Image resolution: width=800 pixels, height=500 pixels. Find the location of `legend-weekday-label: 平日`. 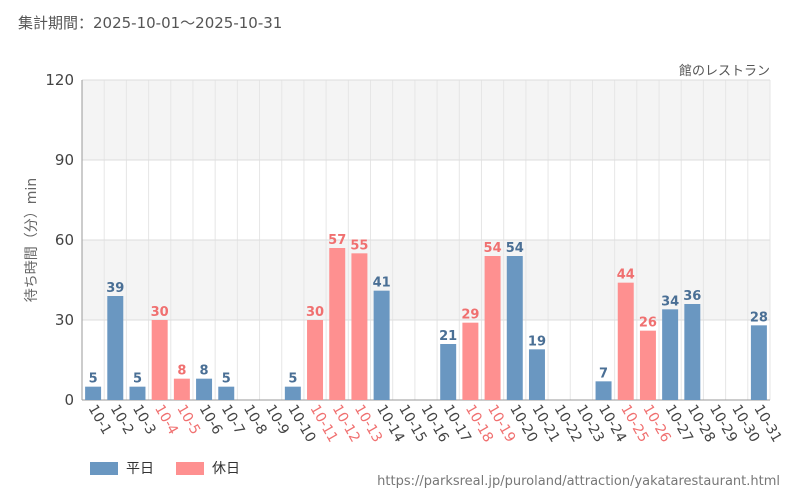

legend-weekday-label: 平日 is located at coordinates (140, 469).